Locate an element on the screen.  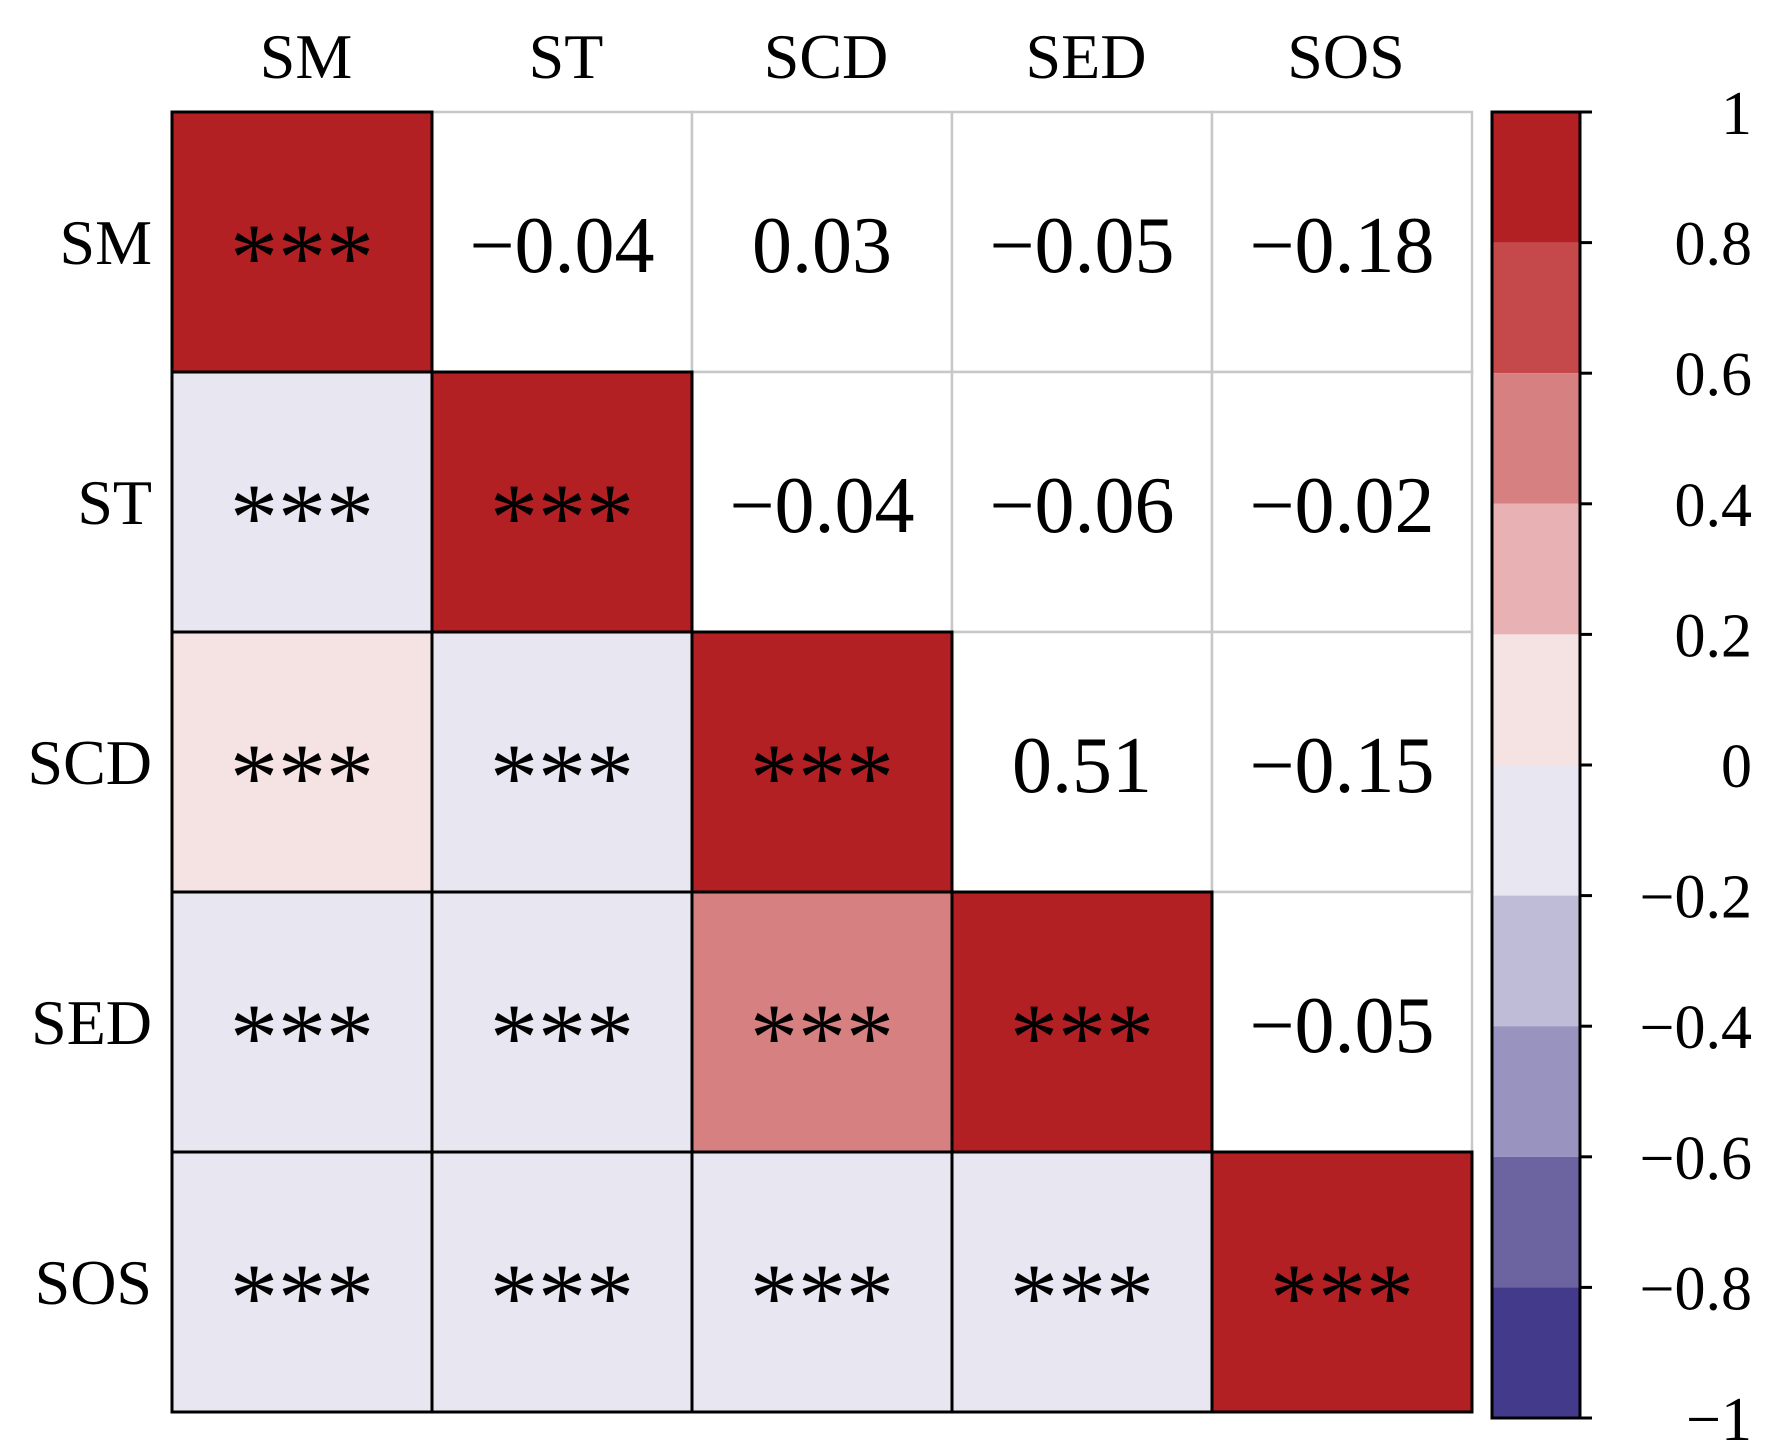
colorbar-tick-label-4: 0.2 is located at coordinates (1714, 636).